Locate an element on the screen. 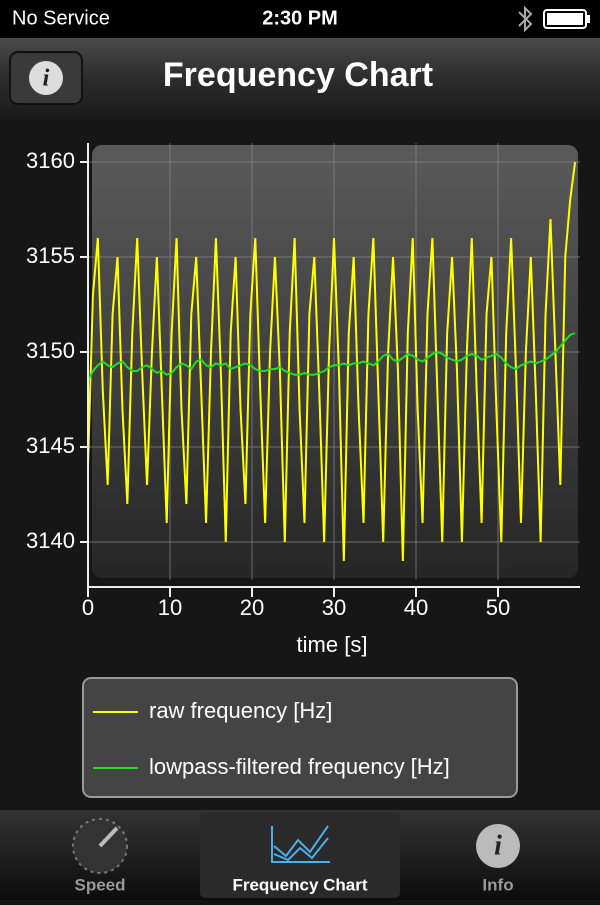 The image size is (600, 905). x-tick-label: 50 is located at coordinates (498, 607).